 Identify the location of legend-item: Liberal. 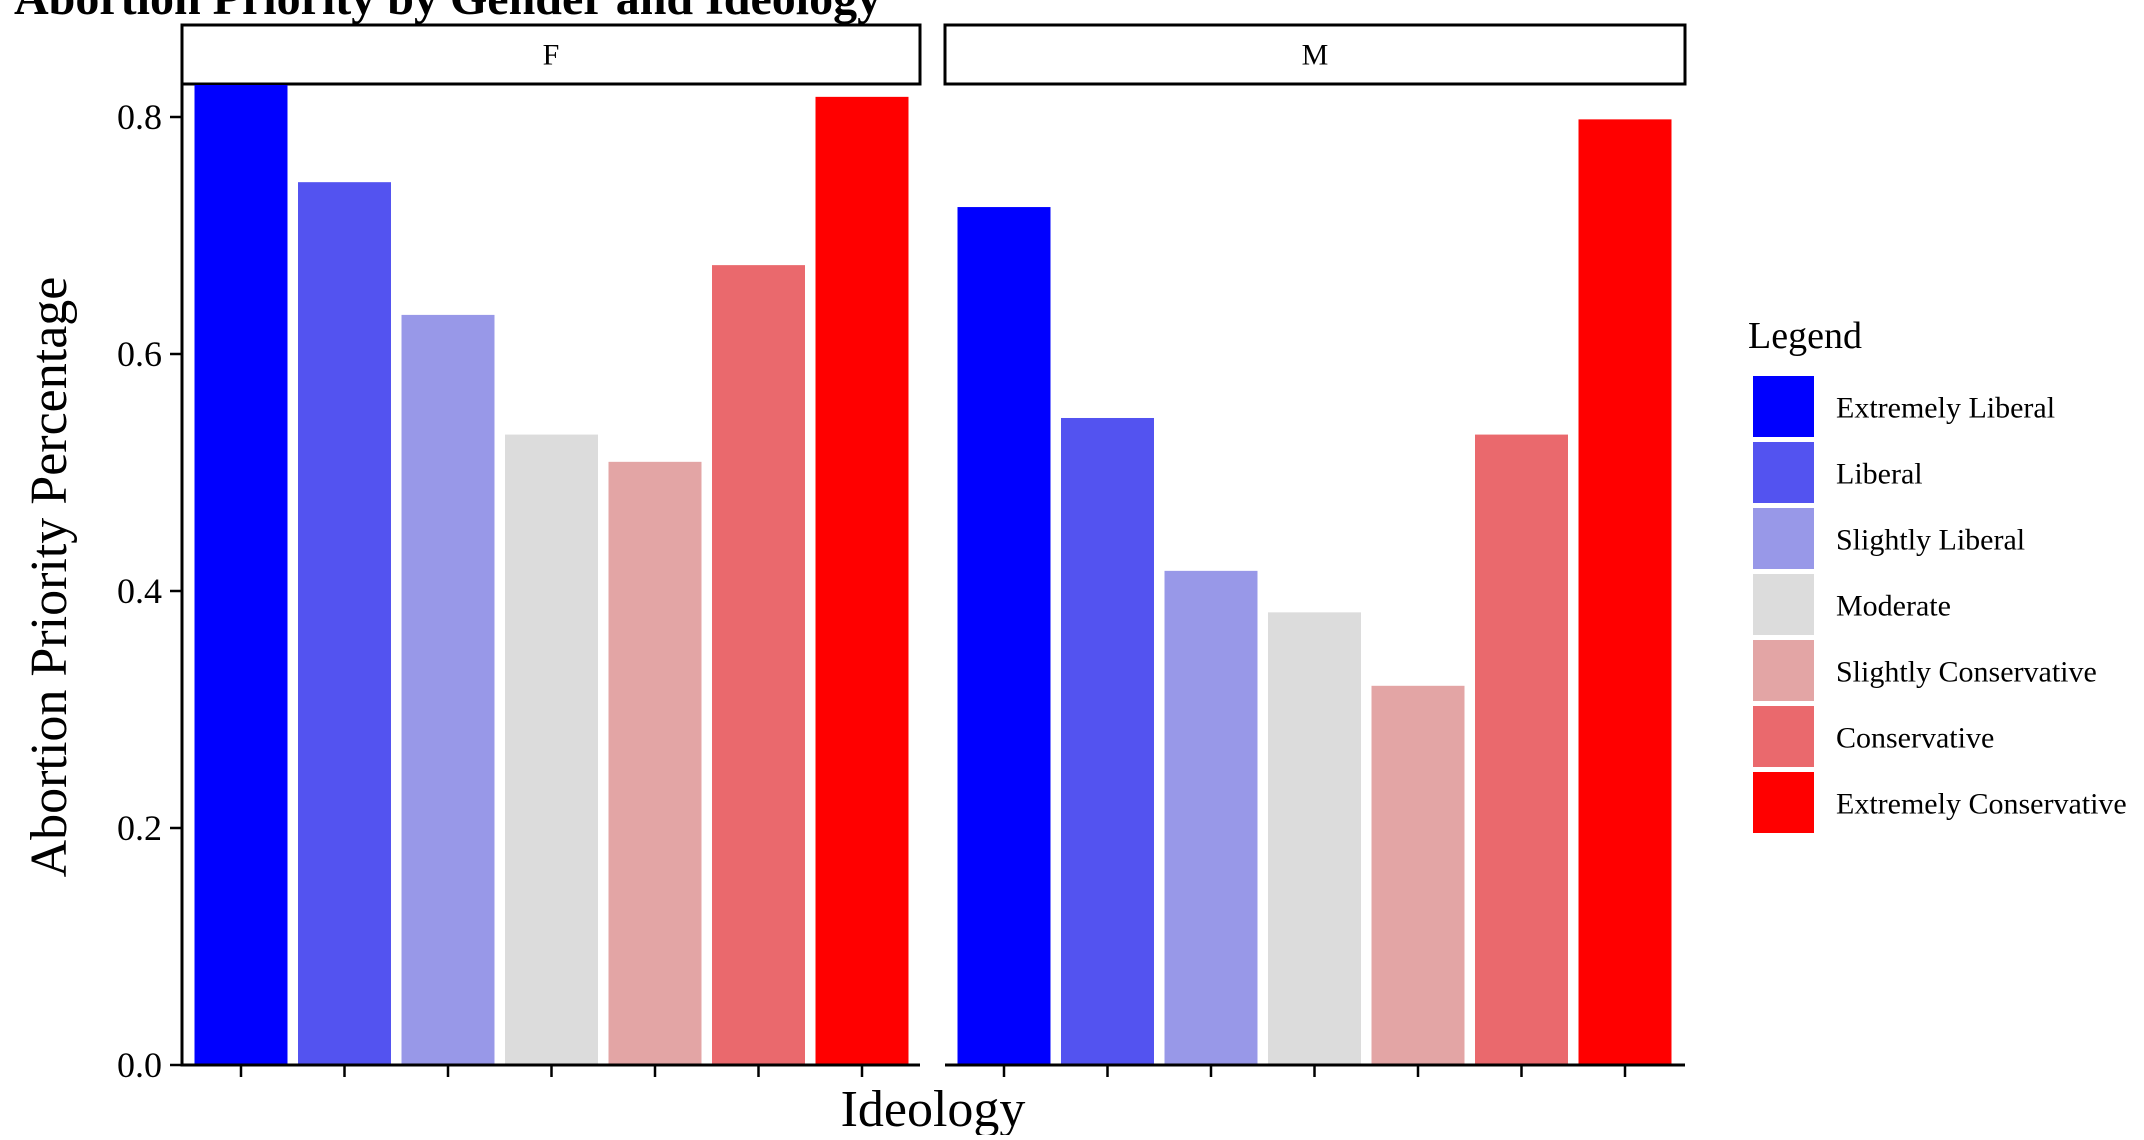
(1838, 472).